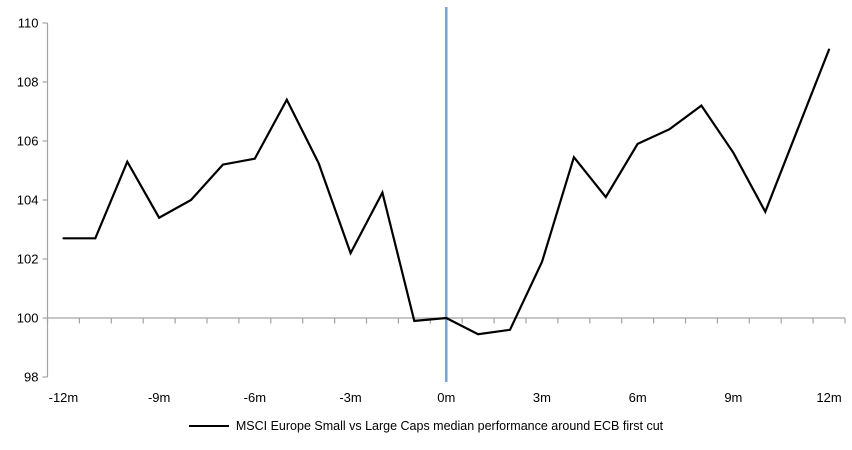 This screenshot has height=450, width=852. What do you see at coordinates (208, 426) in the screenshot?
I see `legend-line-sample` at bounding box center [208, 426].